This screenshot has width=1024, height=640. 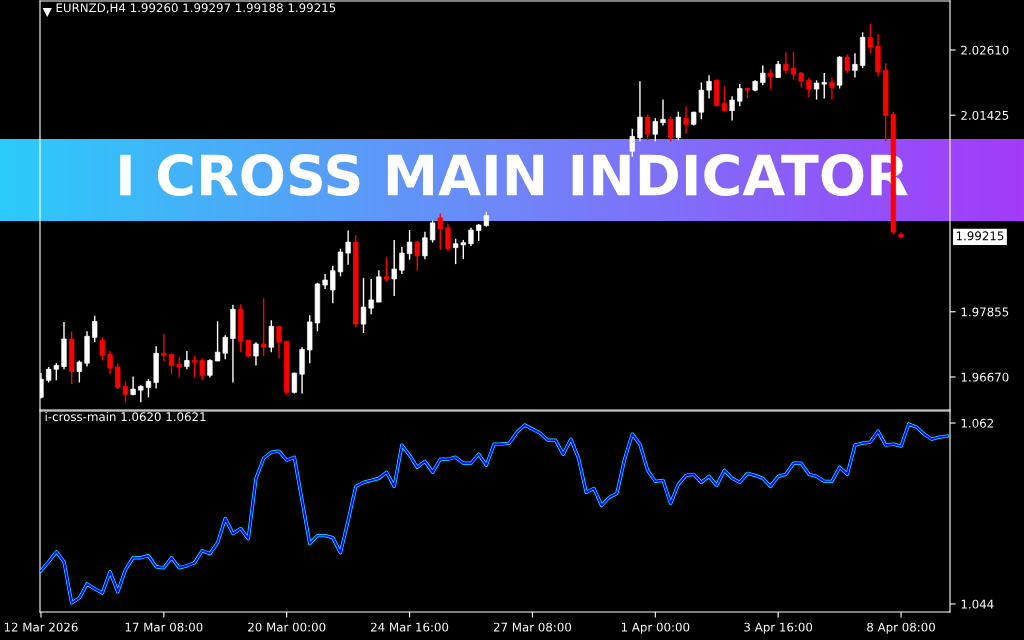 What do you see at coordinates (985, 312) in the screenshot?
I see `y-tick-label: 1.97855` at bounding box center [985, 312].